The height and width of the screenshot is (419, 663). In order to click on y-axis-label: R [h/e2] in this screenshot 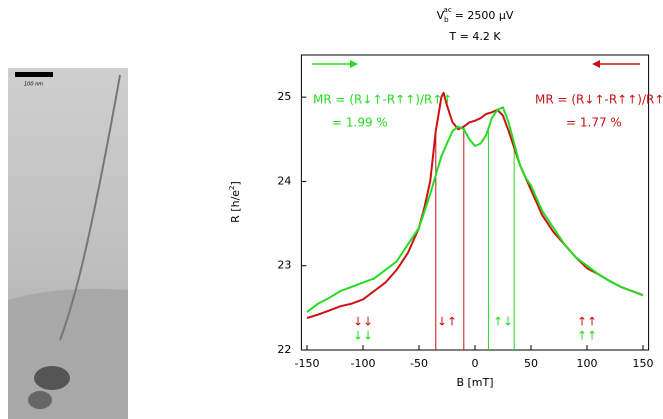, I will do `click(235, 202)`.